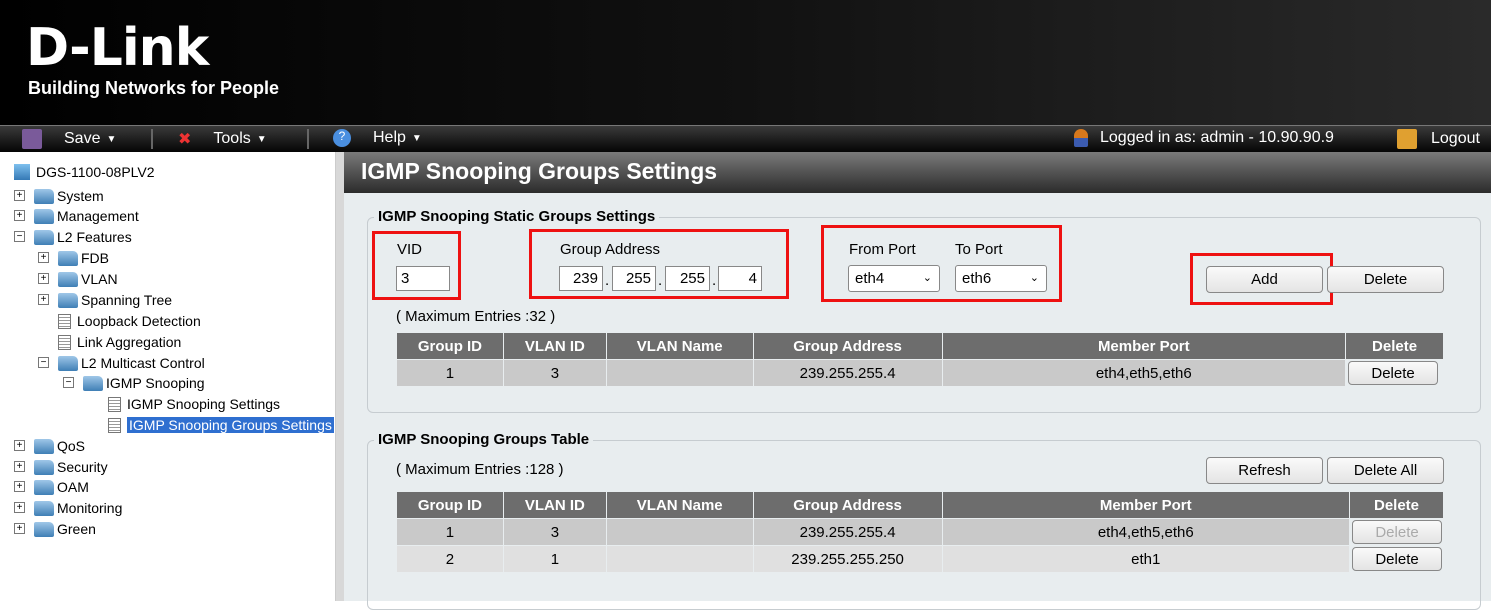  What do you see at coordinates (76, 529) in the screenshot?
I see `tree-item-label: Green` at bounding box center [76, 529].